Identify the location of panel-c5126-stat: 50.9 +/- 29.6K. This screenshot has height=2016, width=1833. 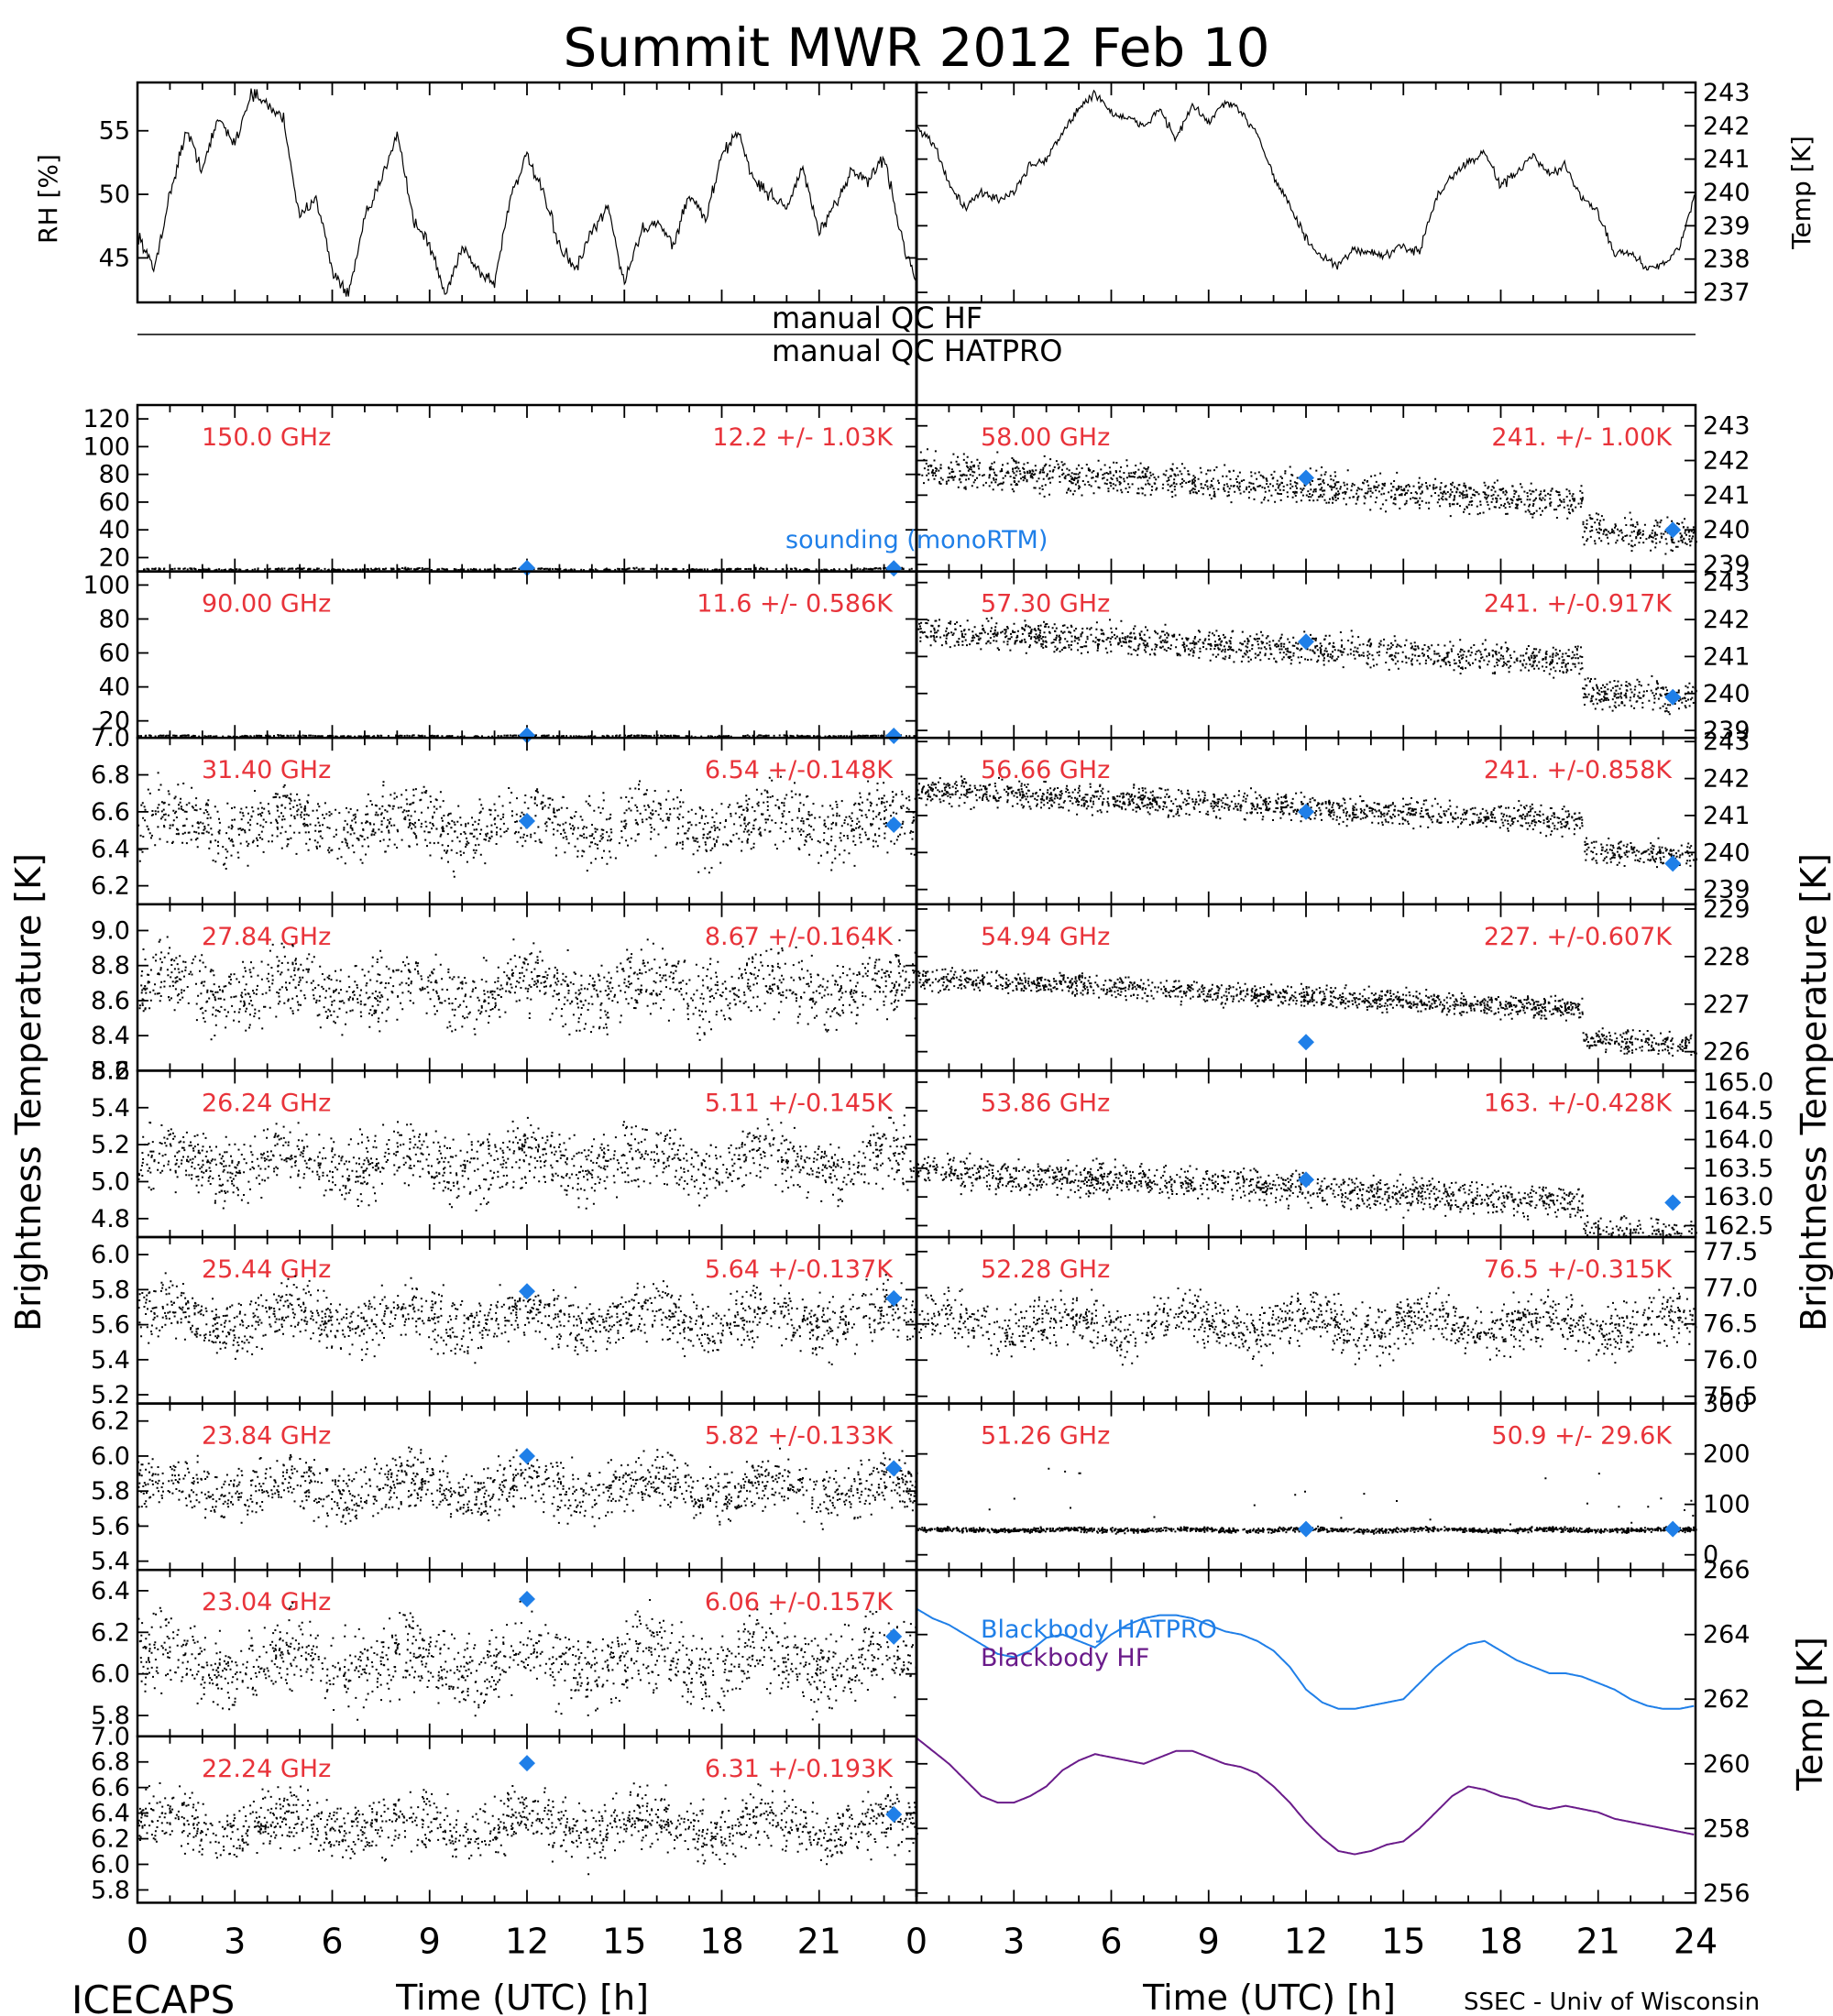
(1582, 1436).